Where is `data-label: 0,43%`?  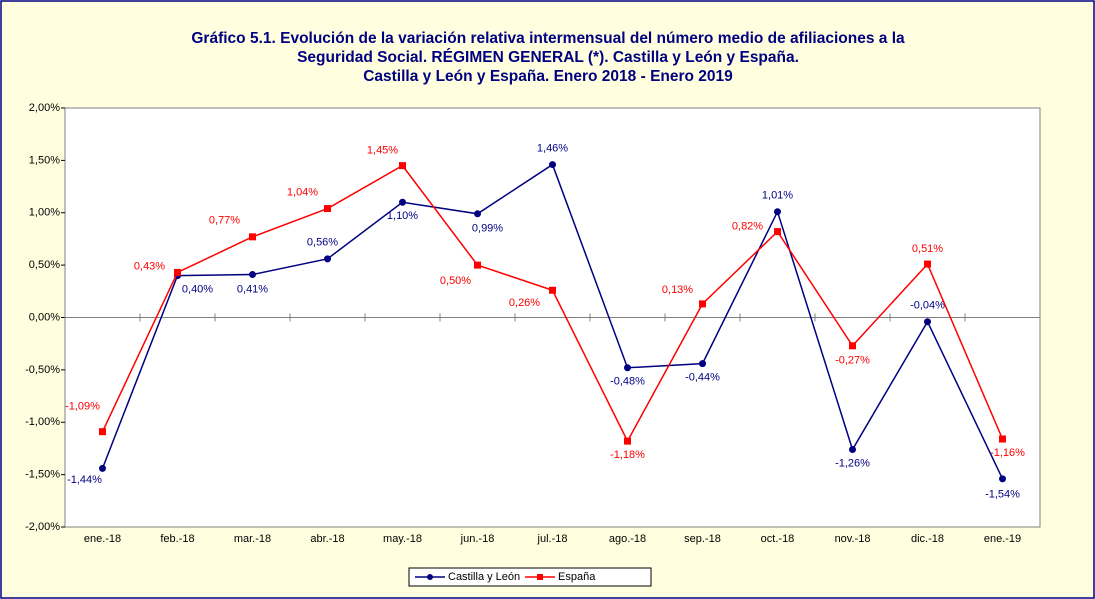
data-label: 0,43% is located at coordinates (149, 266).